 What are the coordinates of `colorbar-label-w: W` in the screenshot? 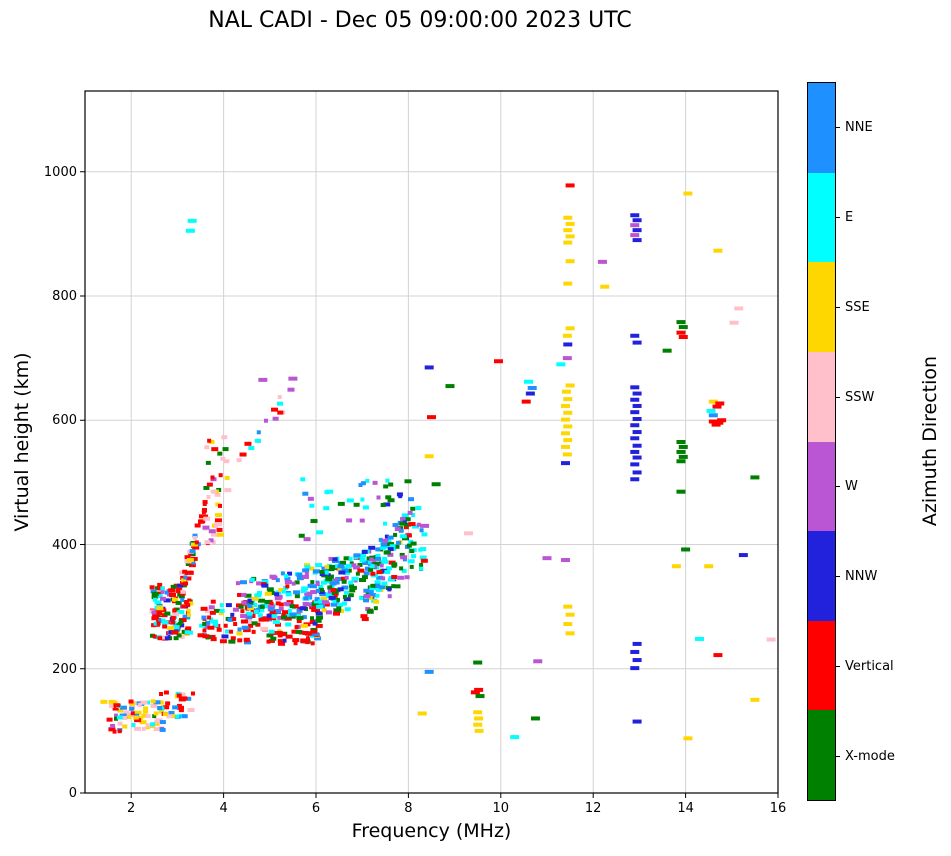 It's located at (851, 487).